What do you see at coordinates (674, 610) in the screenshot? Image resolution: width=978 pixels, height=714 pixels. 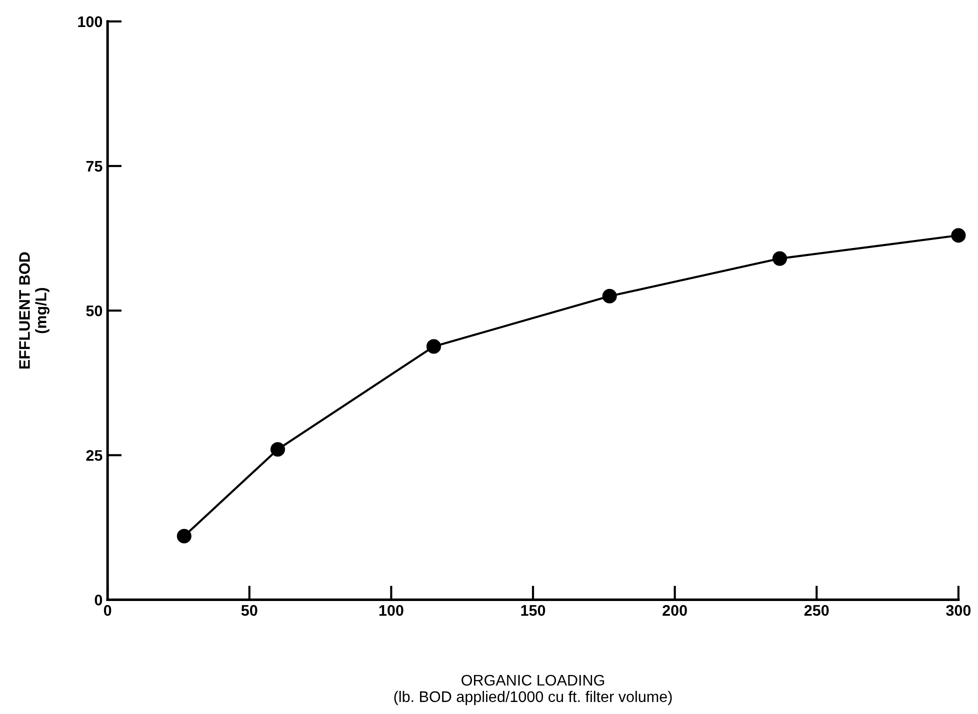 I see `x-tick-label: 200` at bounding box center [674, 610].